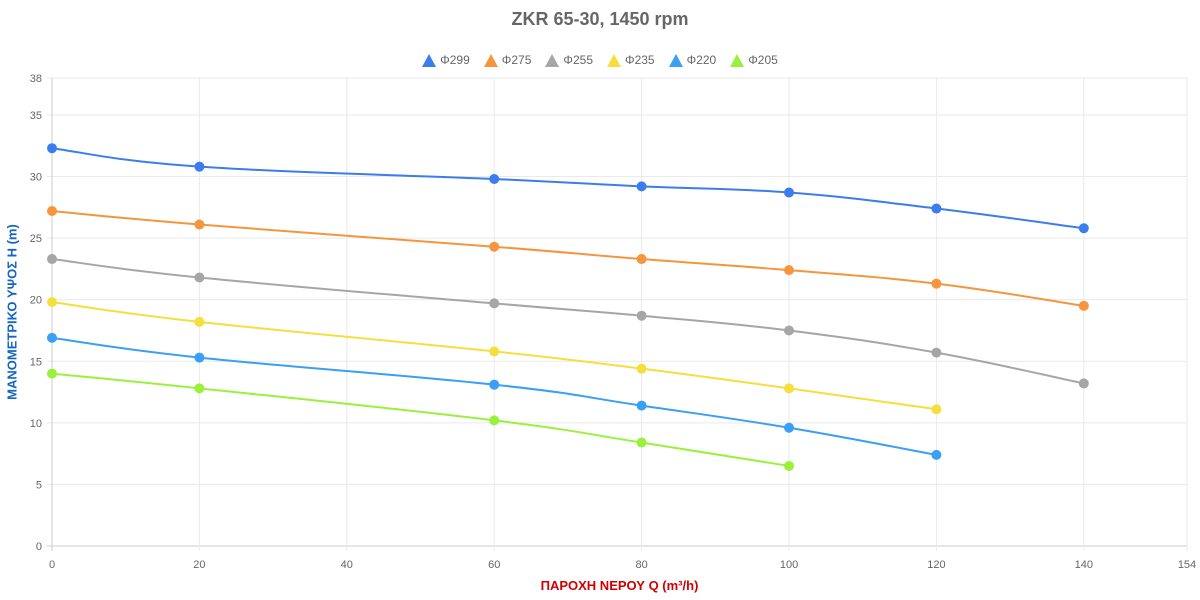 This screenshot has height=600, width=1200. I want to click on legend-item: Φ255, so click(569, 60).